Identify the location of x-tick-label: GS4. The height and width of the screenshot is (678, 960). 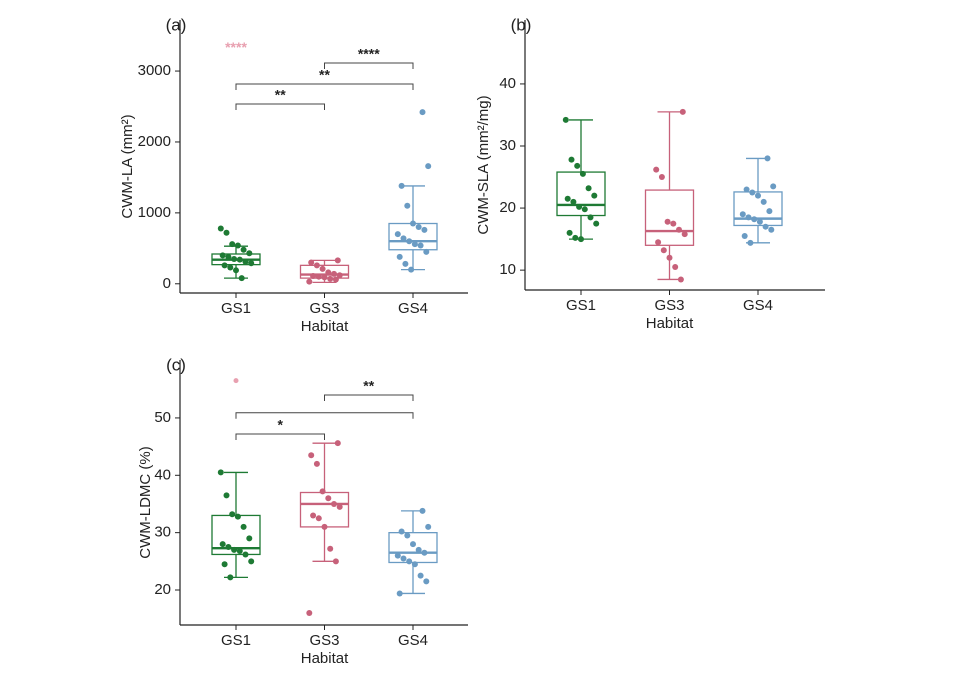
(413, 308).